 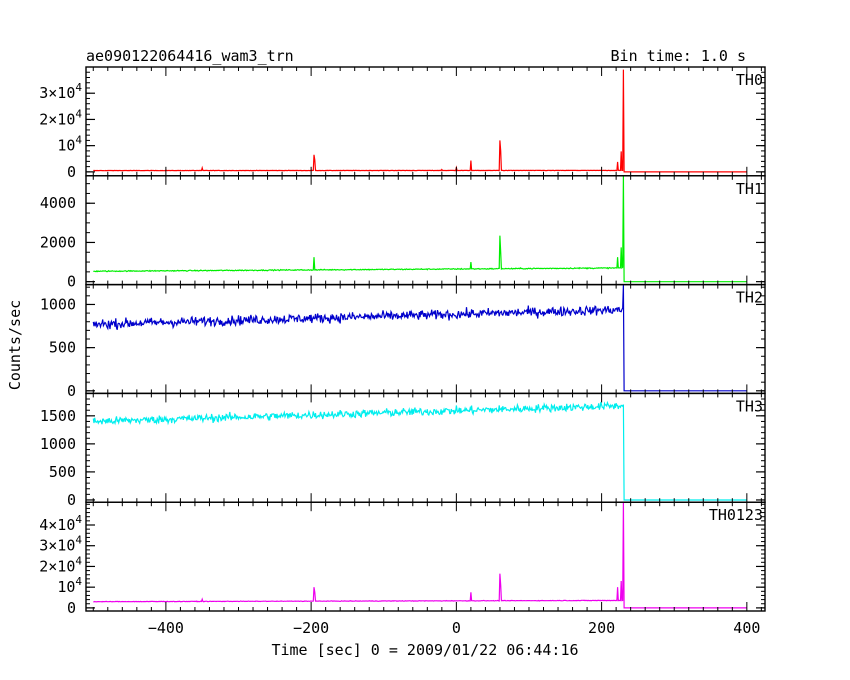 What do you see at coordinates (424, 650) in the screenshot?
I see `x-axis-label: Time [sec] 0 = 2009/01/22 06:44:16` at bounding box center [424, 650].